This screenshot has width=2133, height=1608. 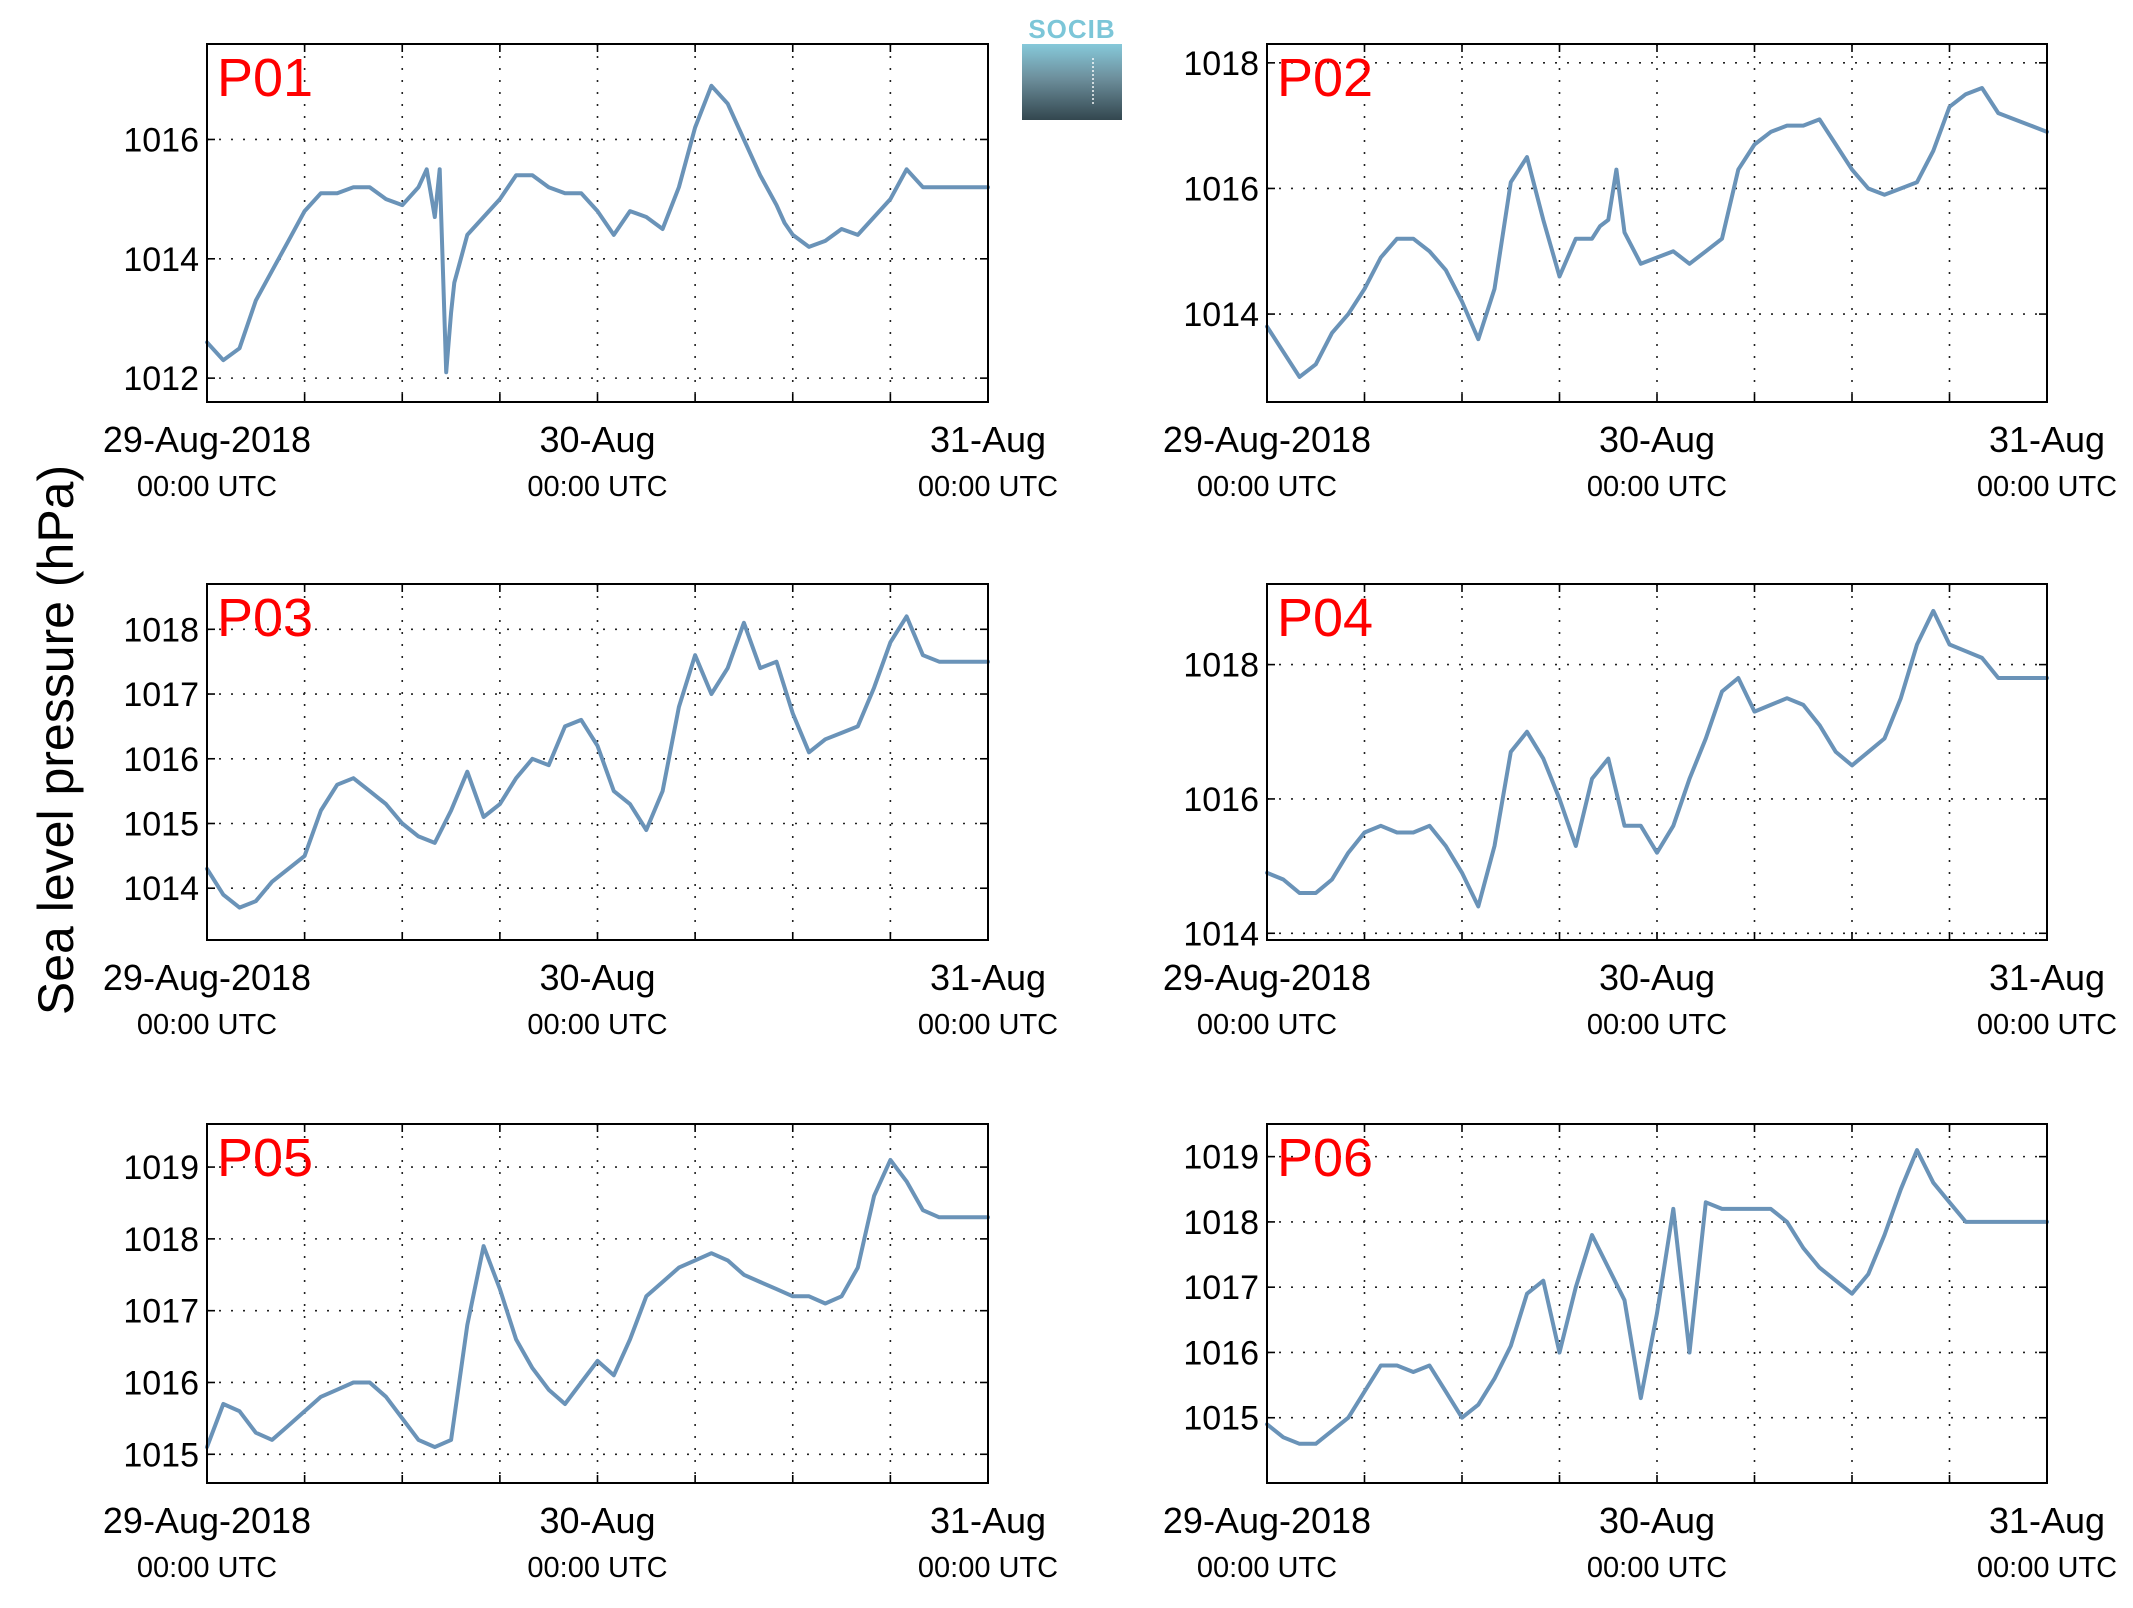 What do you see at coordinates (1325, 78) in the screenshot?
I see `panel-label: P02` at bounding box center [1325, 78].